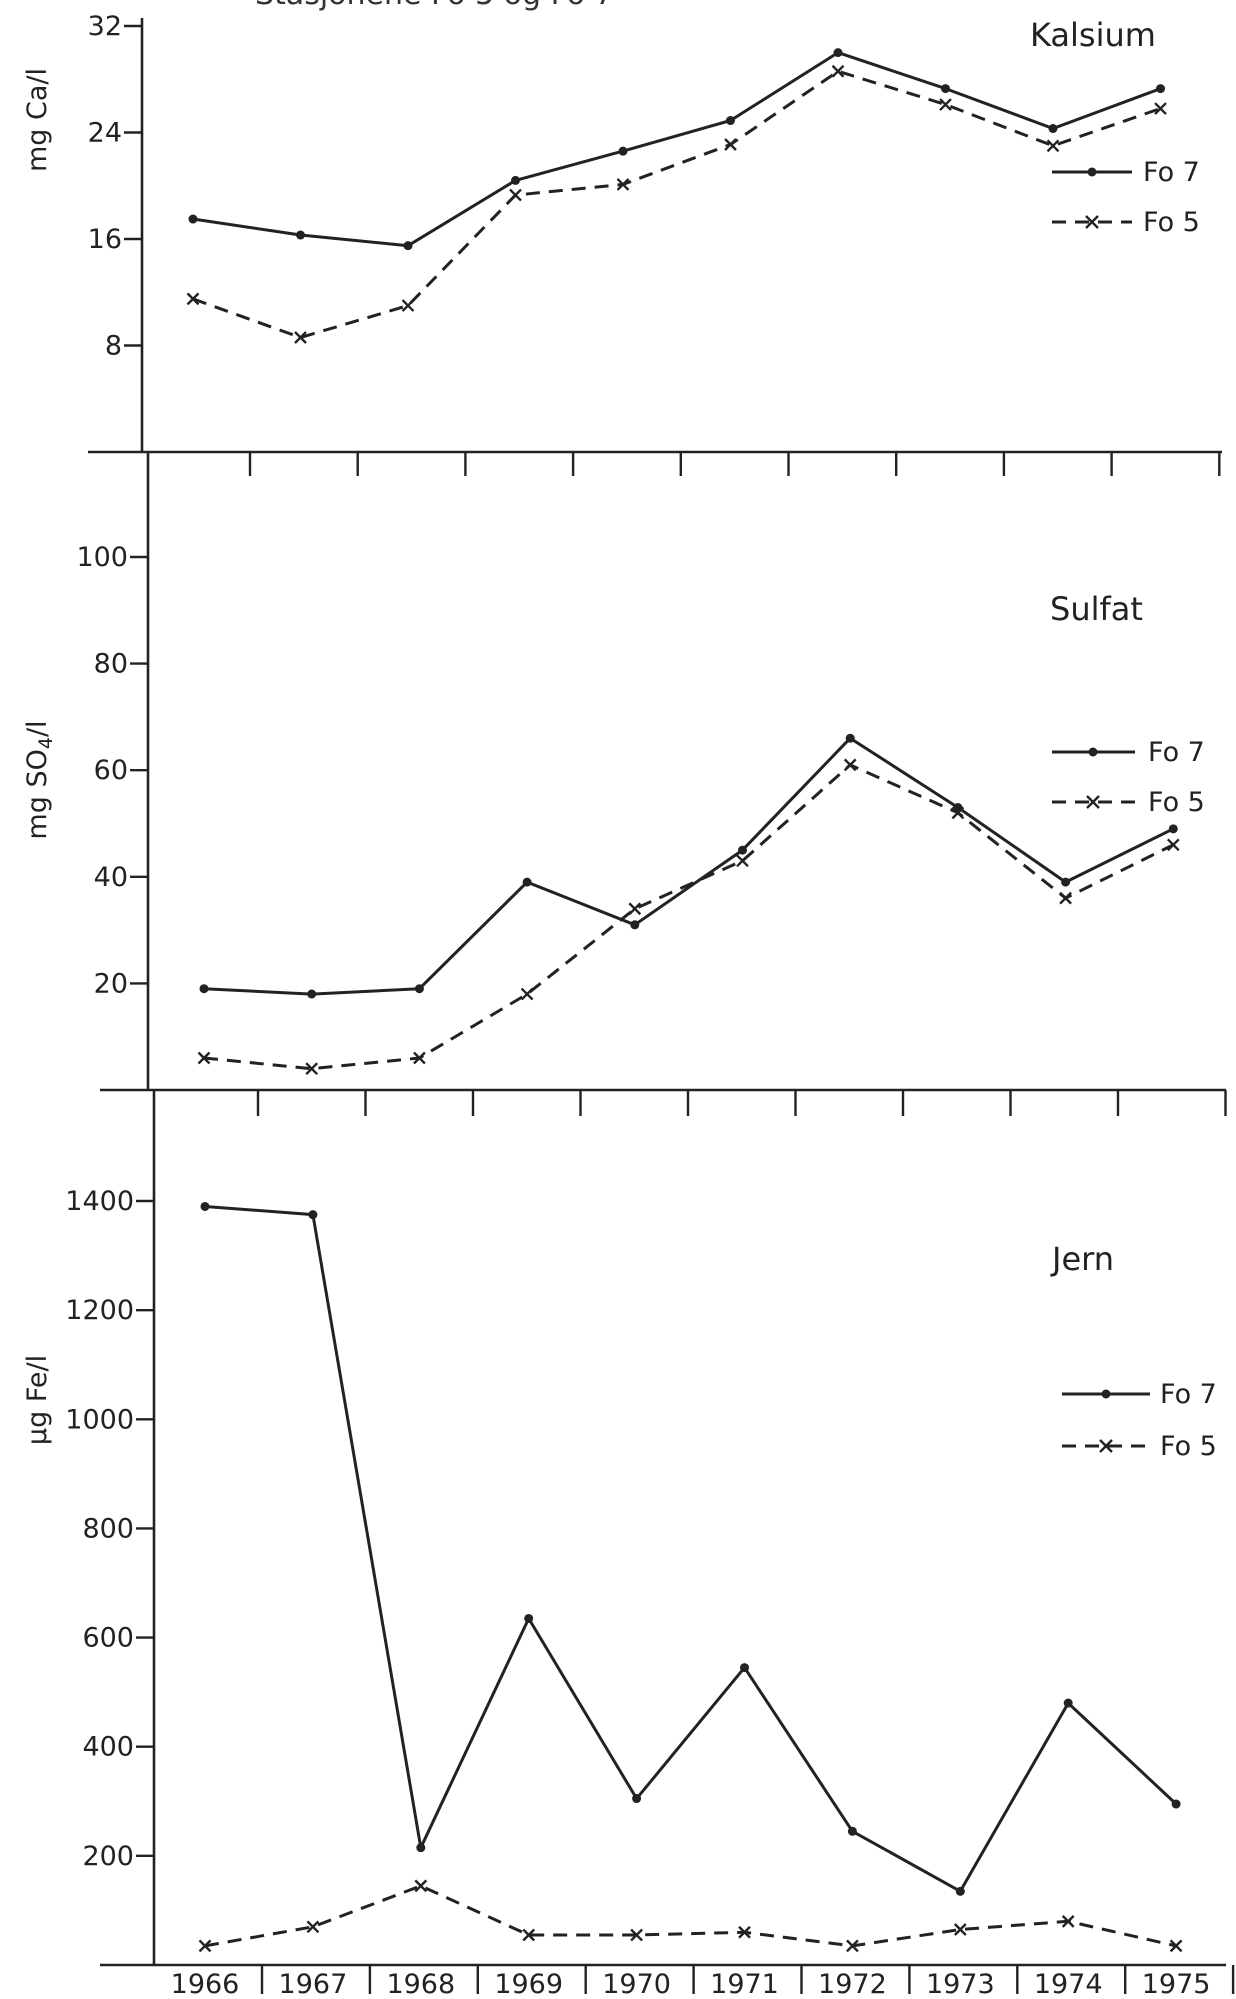 The image size is (1236, 1999). I want to click on y-tick-label: 600, so click(108, 1638).